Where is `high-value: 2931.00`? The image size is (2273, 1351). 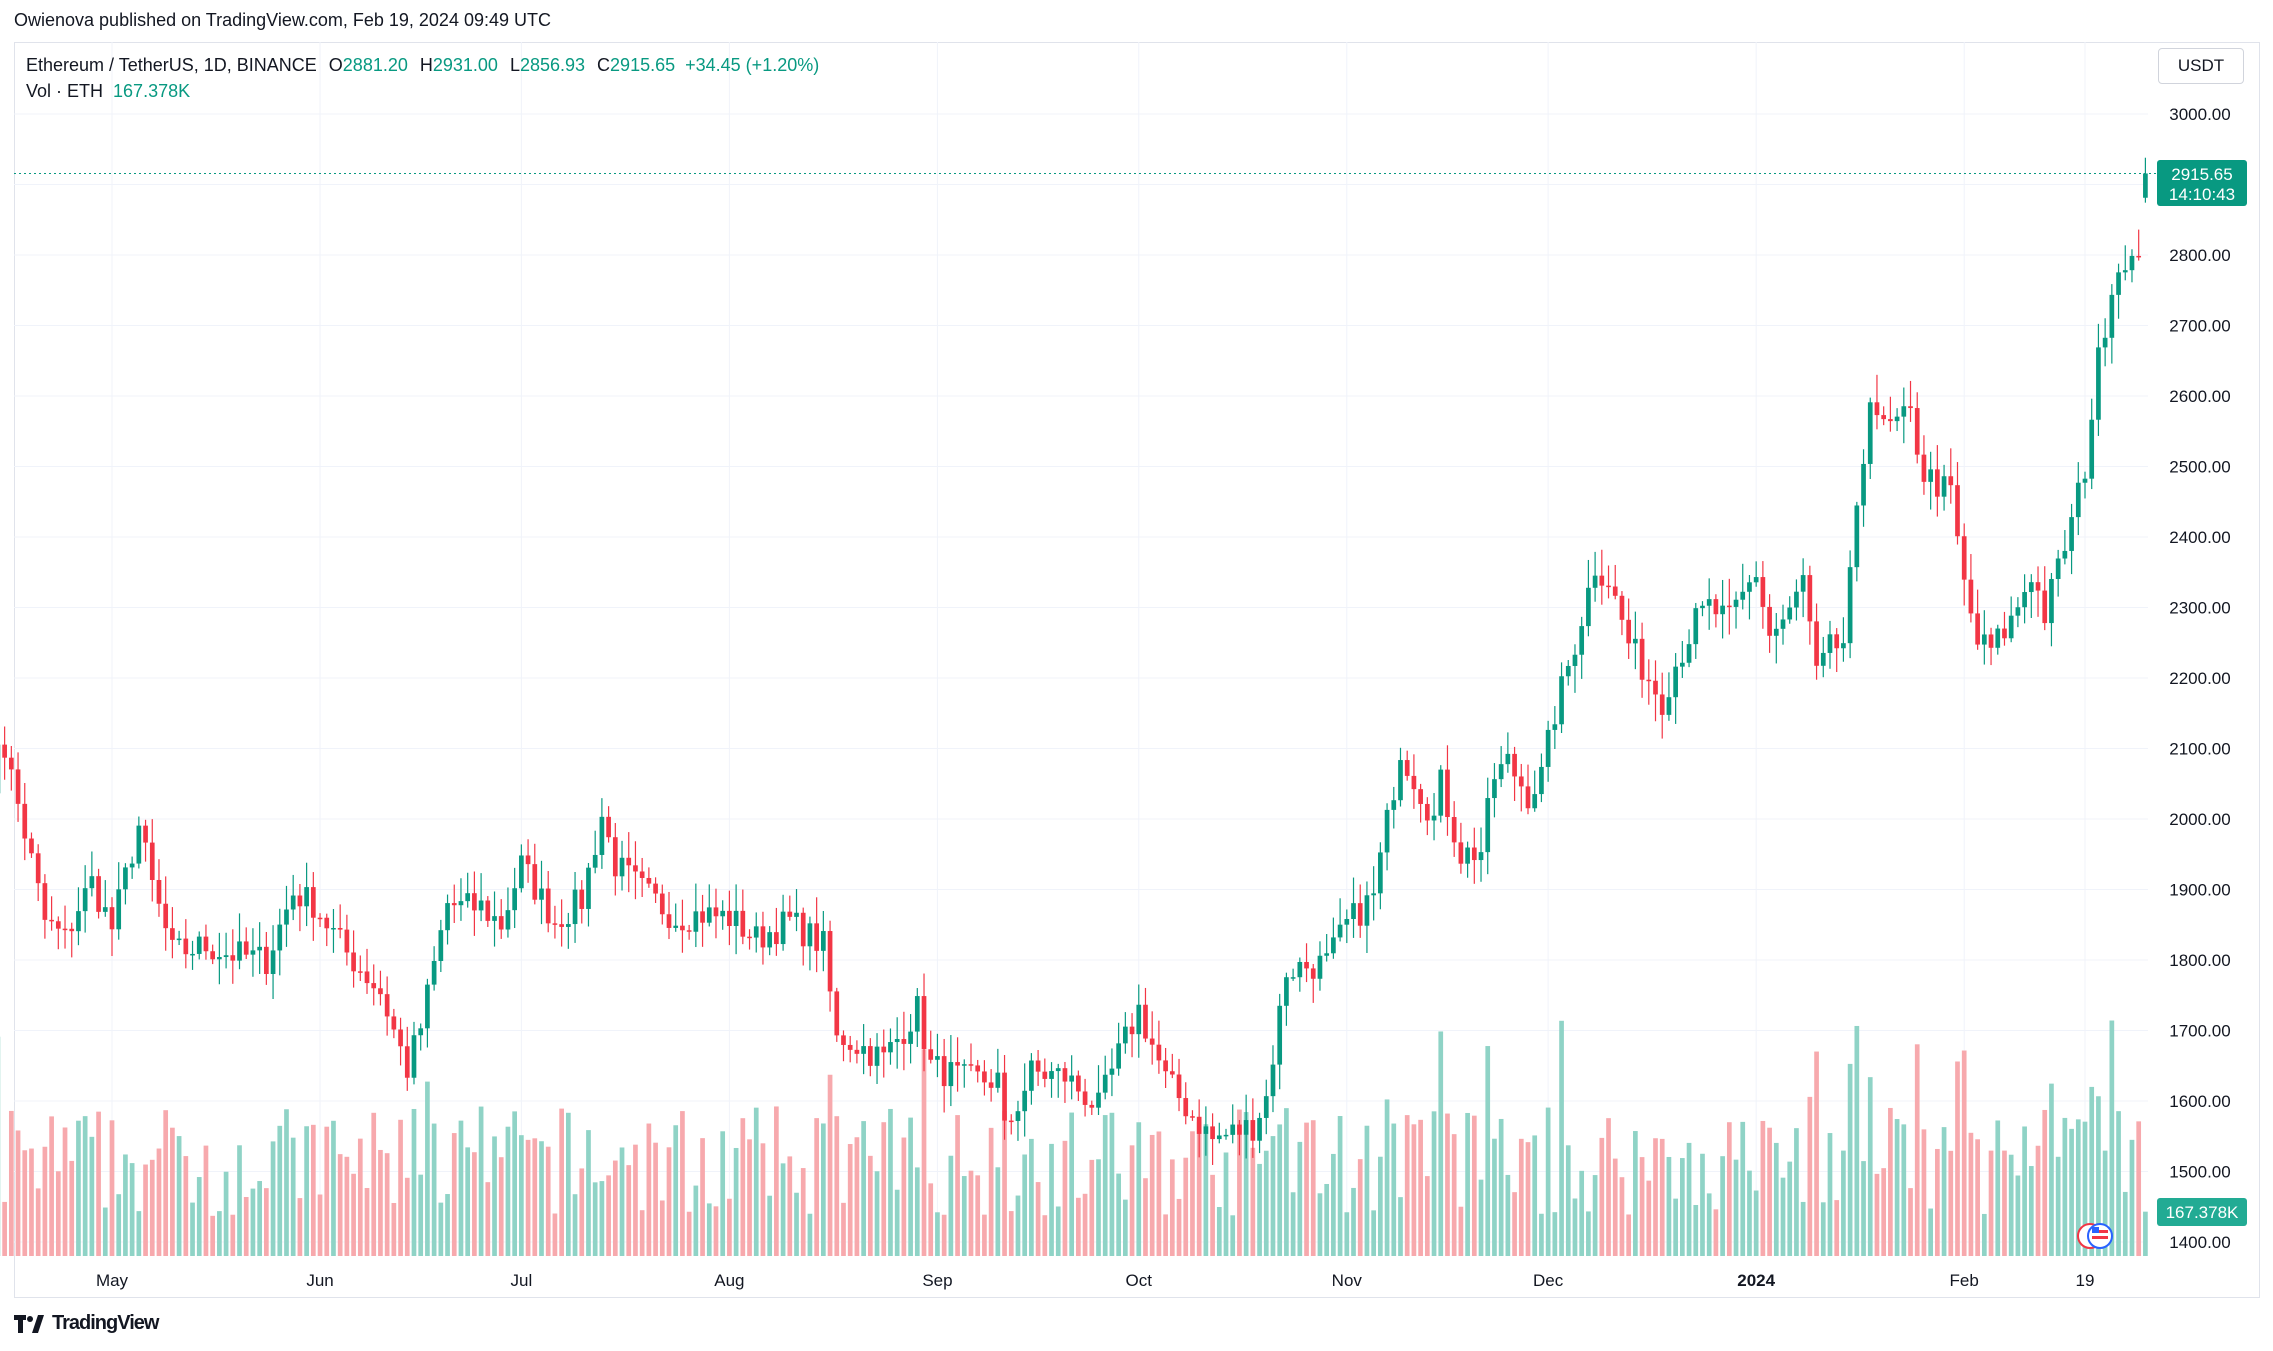 high-value: 2931.00 is located at coordinates (465, 65).